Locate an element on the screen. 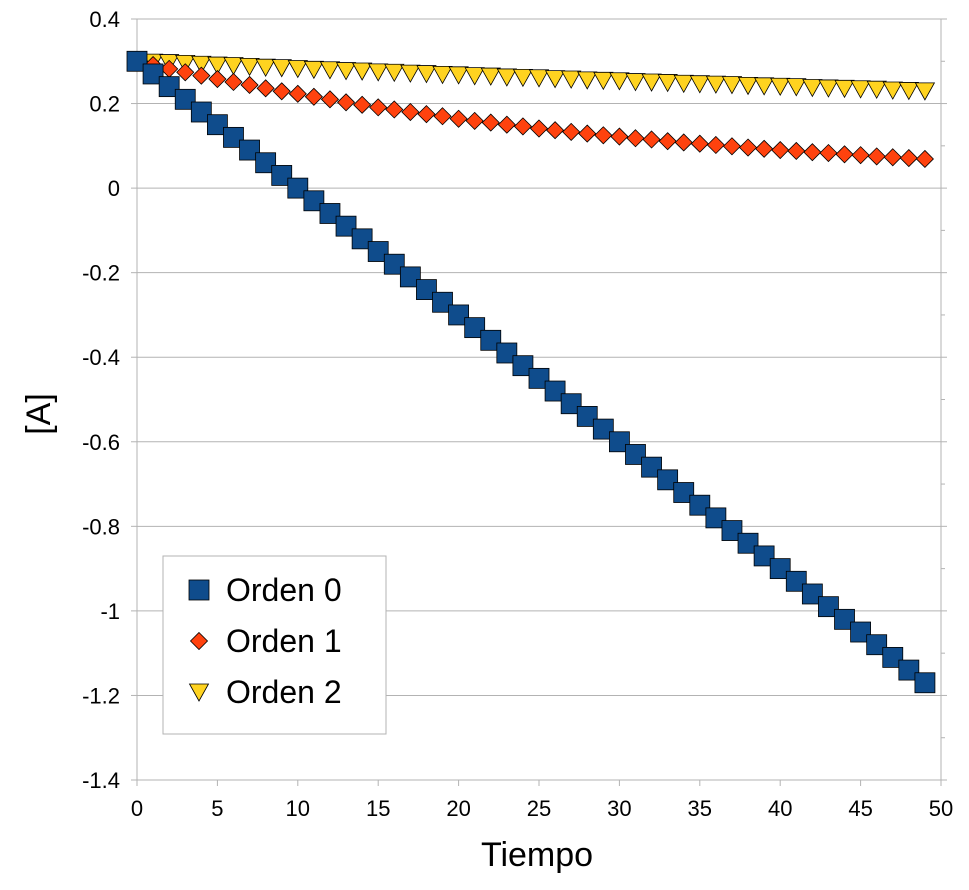 The image size is (969, 890). y-tick-label: -0.6 is located at coordinates (101, 442).